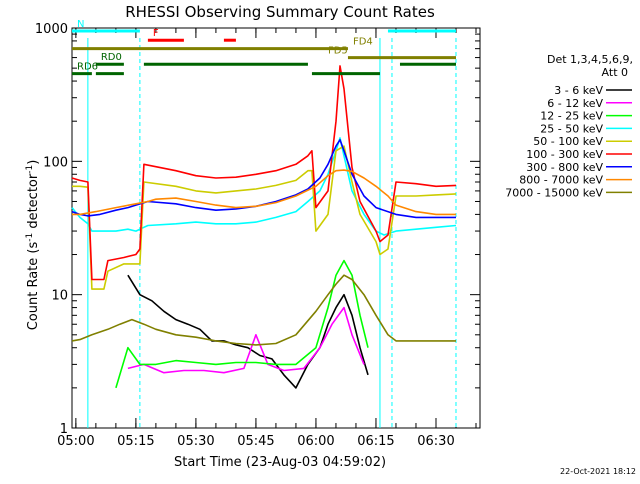  What do you see at coordinates (280, 12) in the screenshot?
I see `chart-title: RHESSI Observing Summary Count Rates` at bounding box center [280, 12].